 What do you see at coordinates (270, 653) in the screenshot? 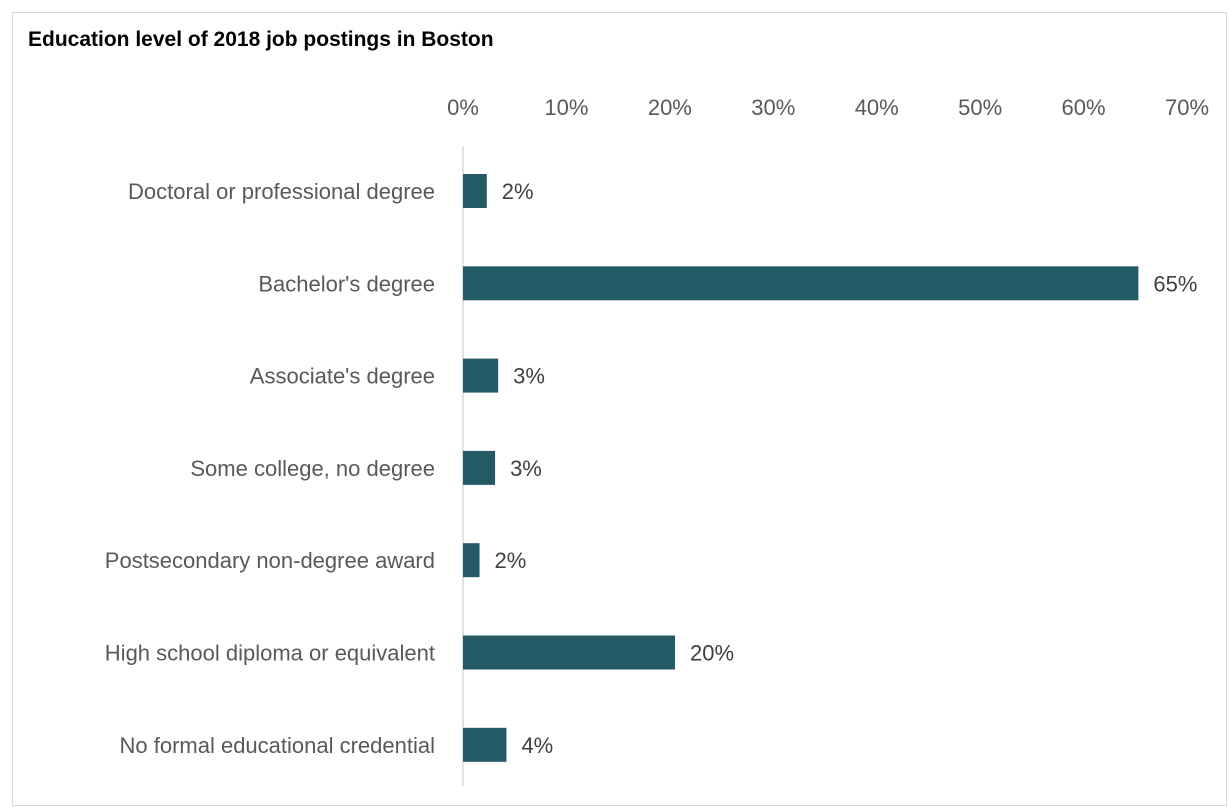
I see `category-label: High school diploma or equivalent` at bounding box center [270, 653].